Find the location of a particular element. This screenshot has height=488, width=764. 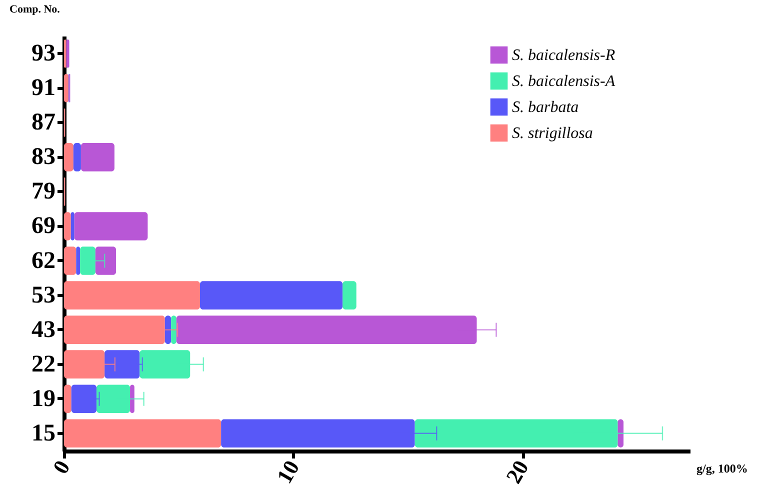

y-tick-label: 91 is located at coordinates (44, 88).